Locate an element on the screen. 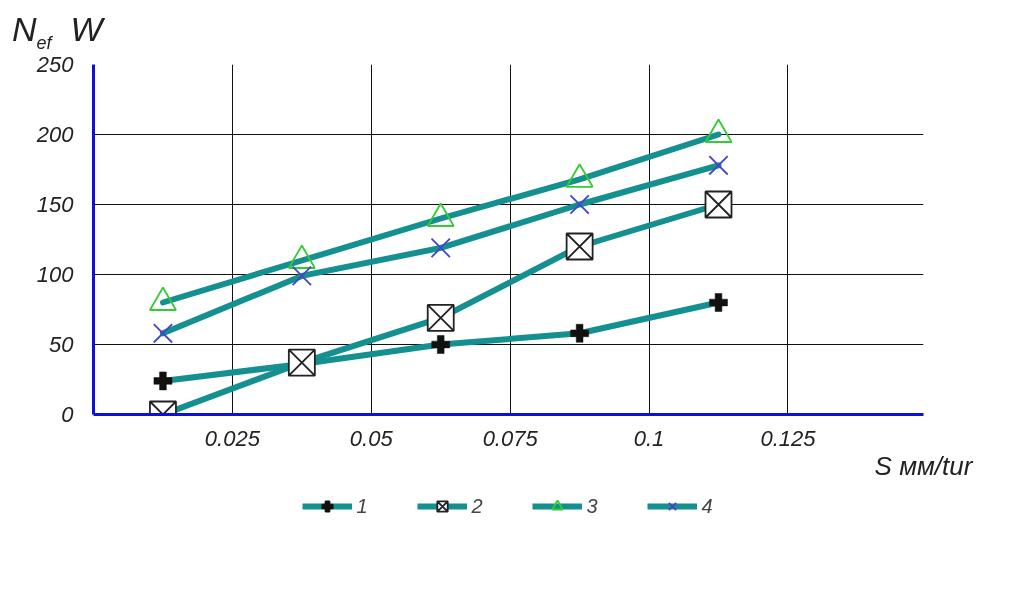  legend-label: 1 is located at coordinates (362, 506).